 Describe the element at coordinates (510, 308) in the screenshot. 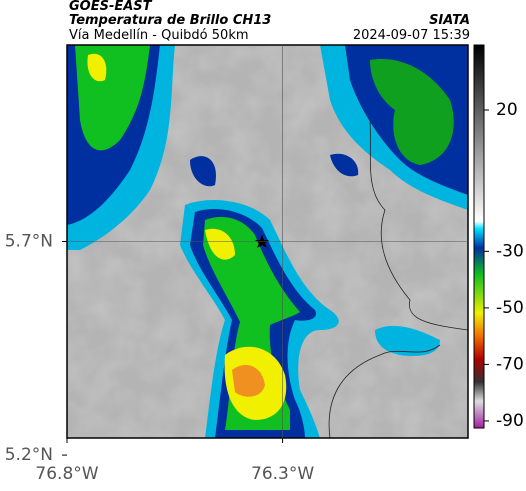

I see `colorbar-label: -50` at that location.